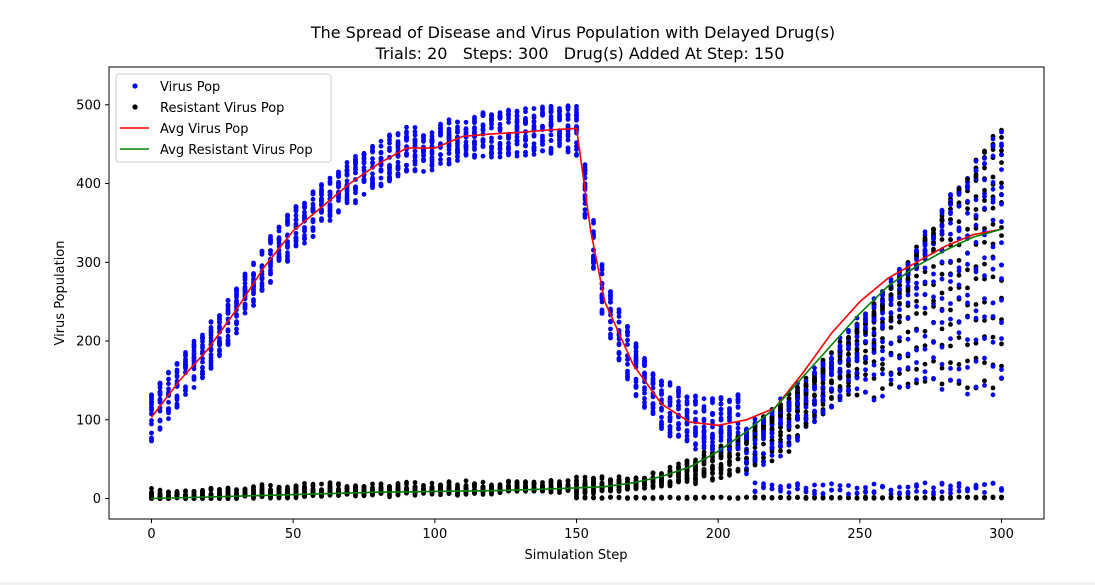 This screenshot has height=585, width=1095. What do you see at coordinates (434, 534) in the screenshot?
I see `x-tick-label: 100` at bounding box center [434, 534].